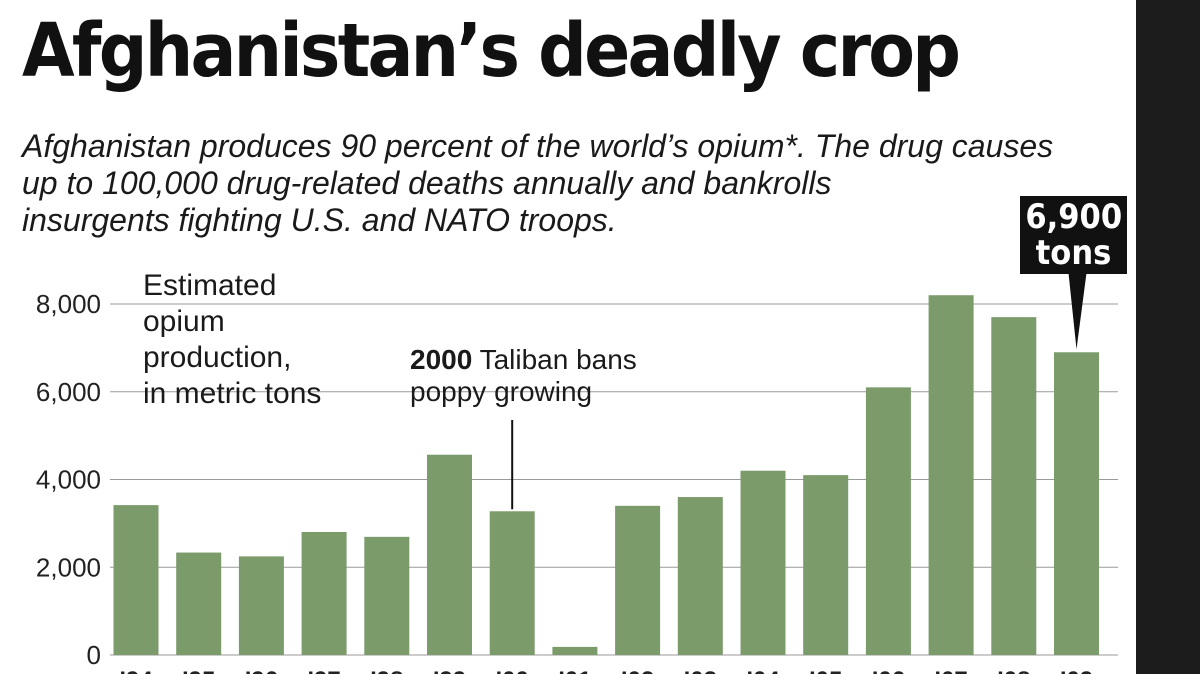 The image size is (1200, 674). I want to click on x-tick-label: ’07, so click(950, 670).